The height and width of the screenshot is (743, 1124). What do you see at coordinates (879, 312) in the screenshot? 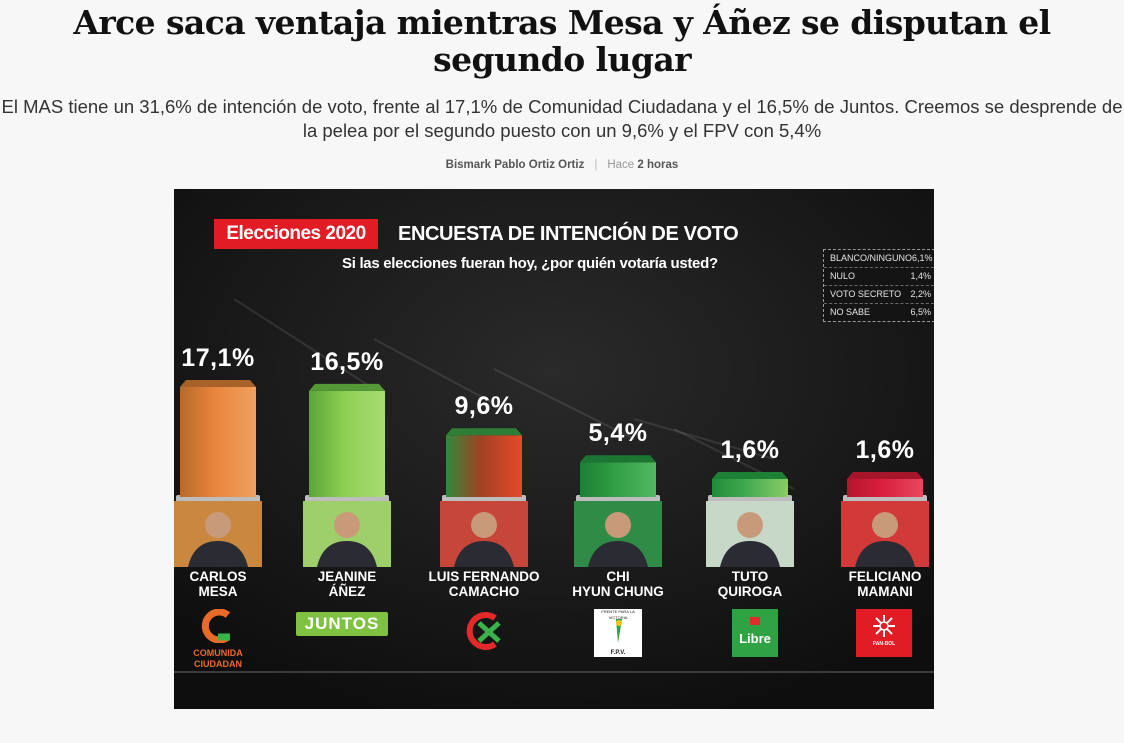
I see `other-response-row: NO SABE 6,5%` at bounding box center [879, 312].